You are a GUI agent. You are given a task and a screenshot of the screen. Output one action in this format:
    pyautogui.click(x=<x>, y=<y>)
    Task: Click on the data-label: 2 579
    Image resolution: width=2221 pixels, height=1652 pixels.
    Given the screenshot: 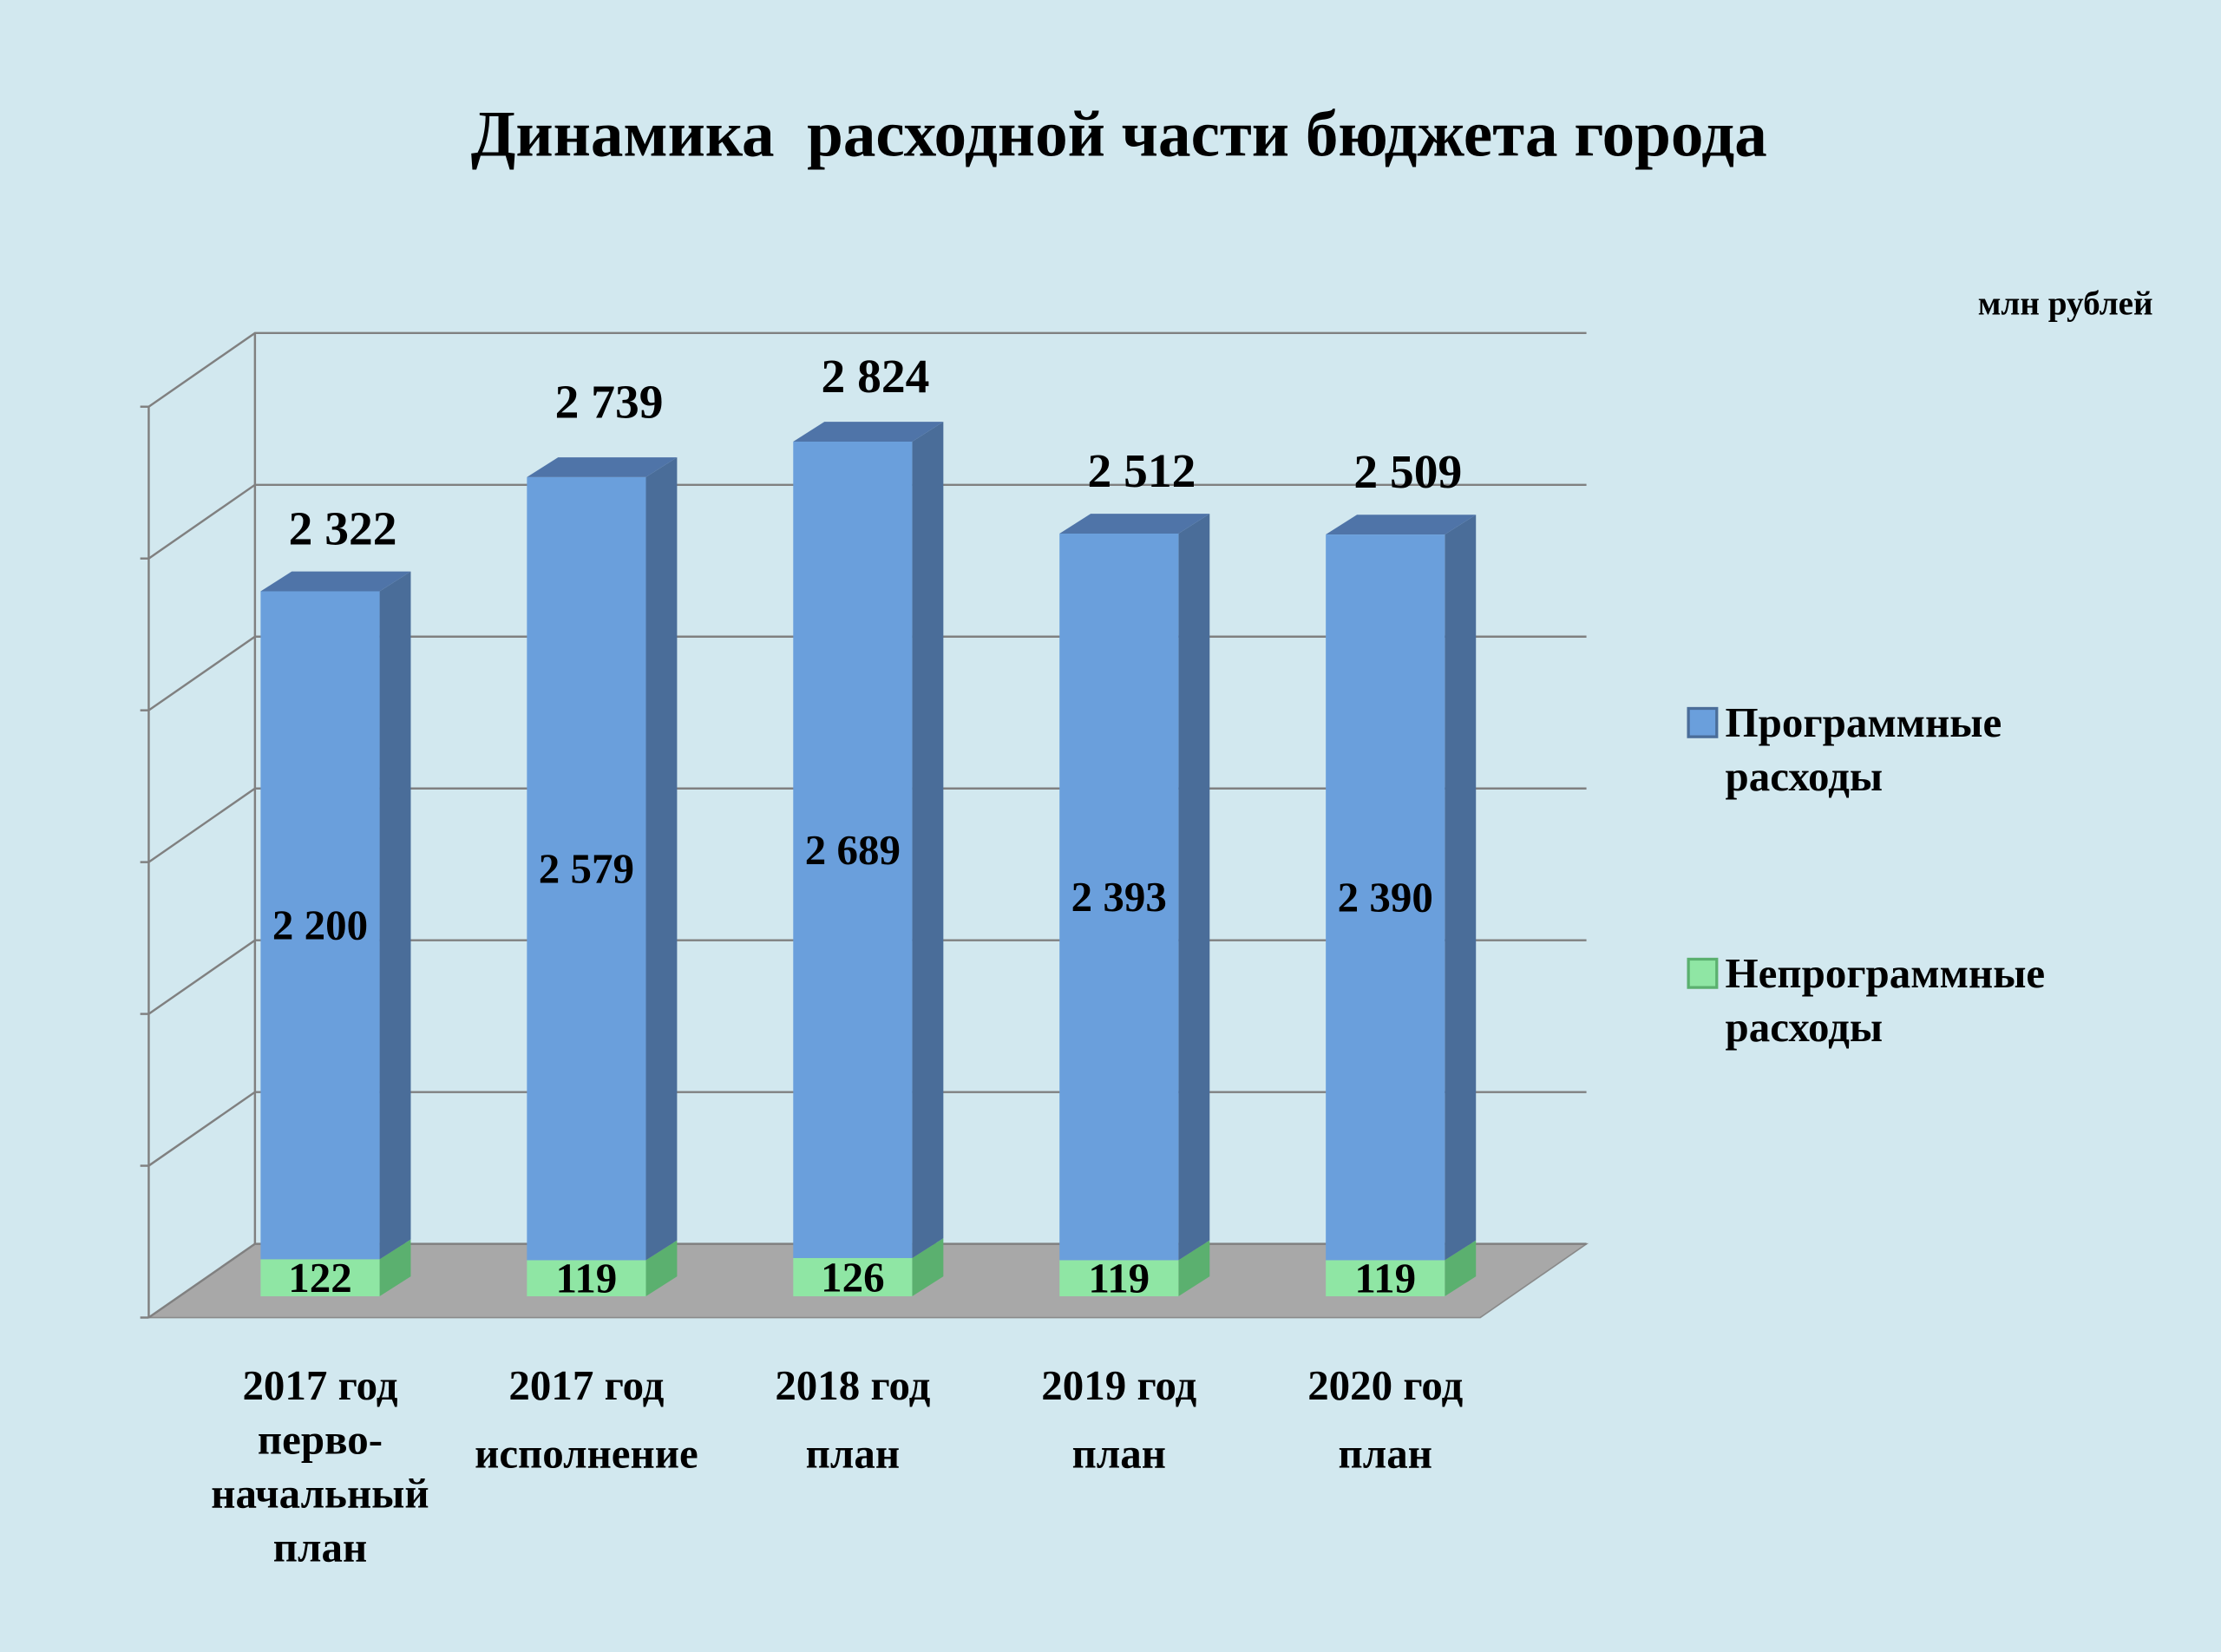 What is the action you would take?
    pyautogui.click(x=586, y=868)
    